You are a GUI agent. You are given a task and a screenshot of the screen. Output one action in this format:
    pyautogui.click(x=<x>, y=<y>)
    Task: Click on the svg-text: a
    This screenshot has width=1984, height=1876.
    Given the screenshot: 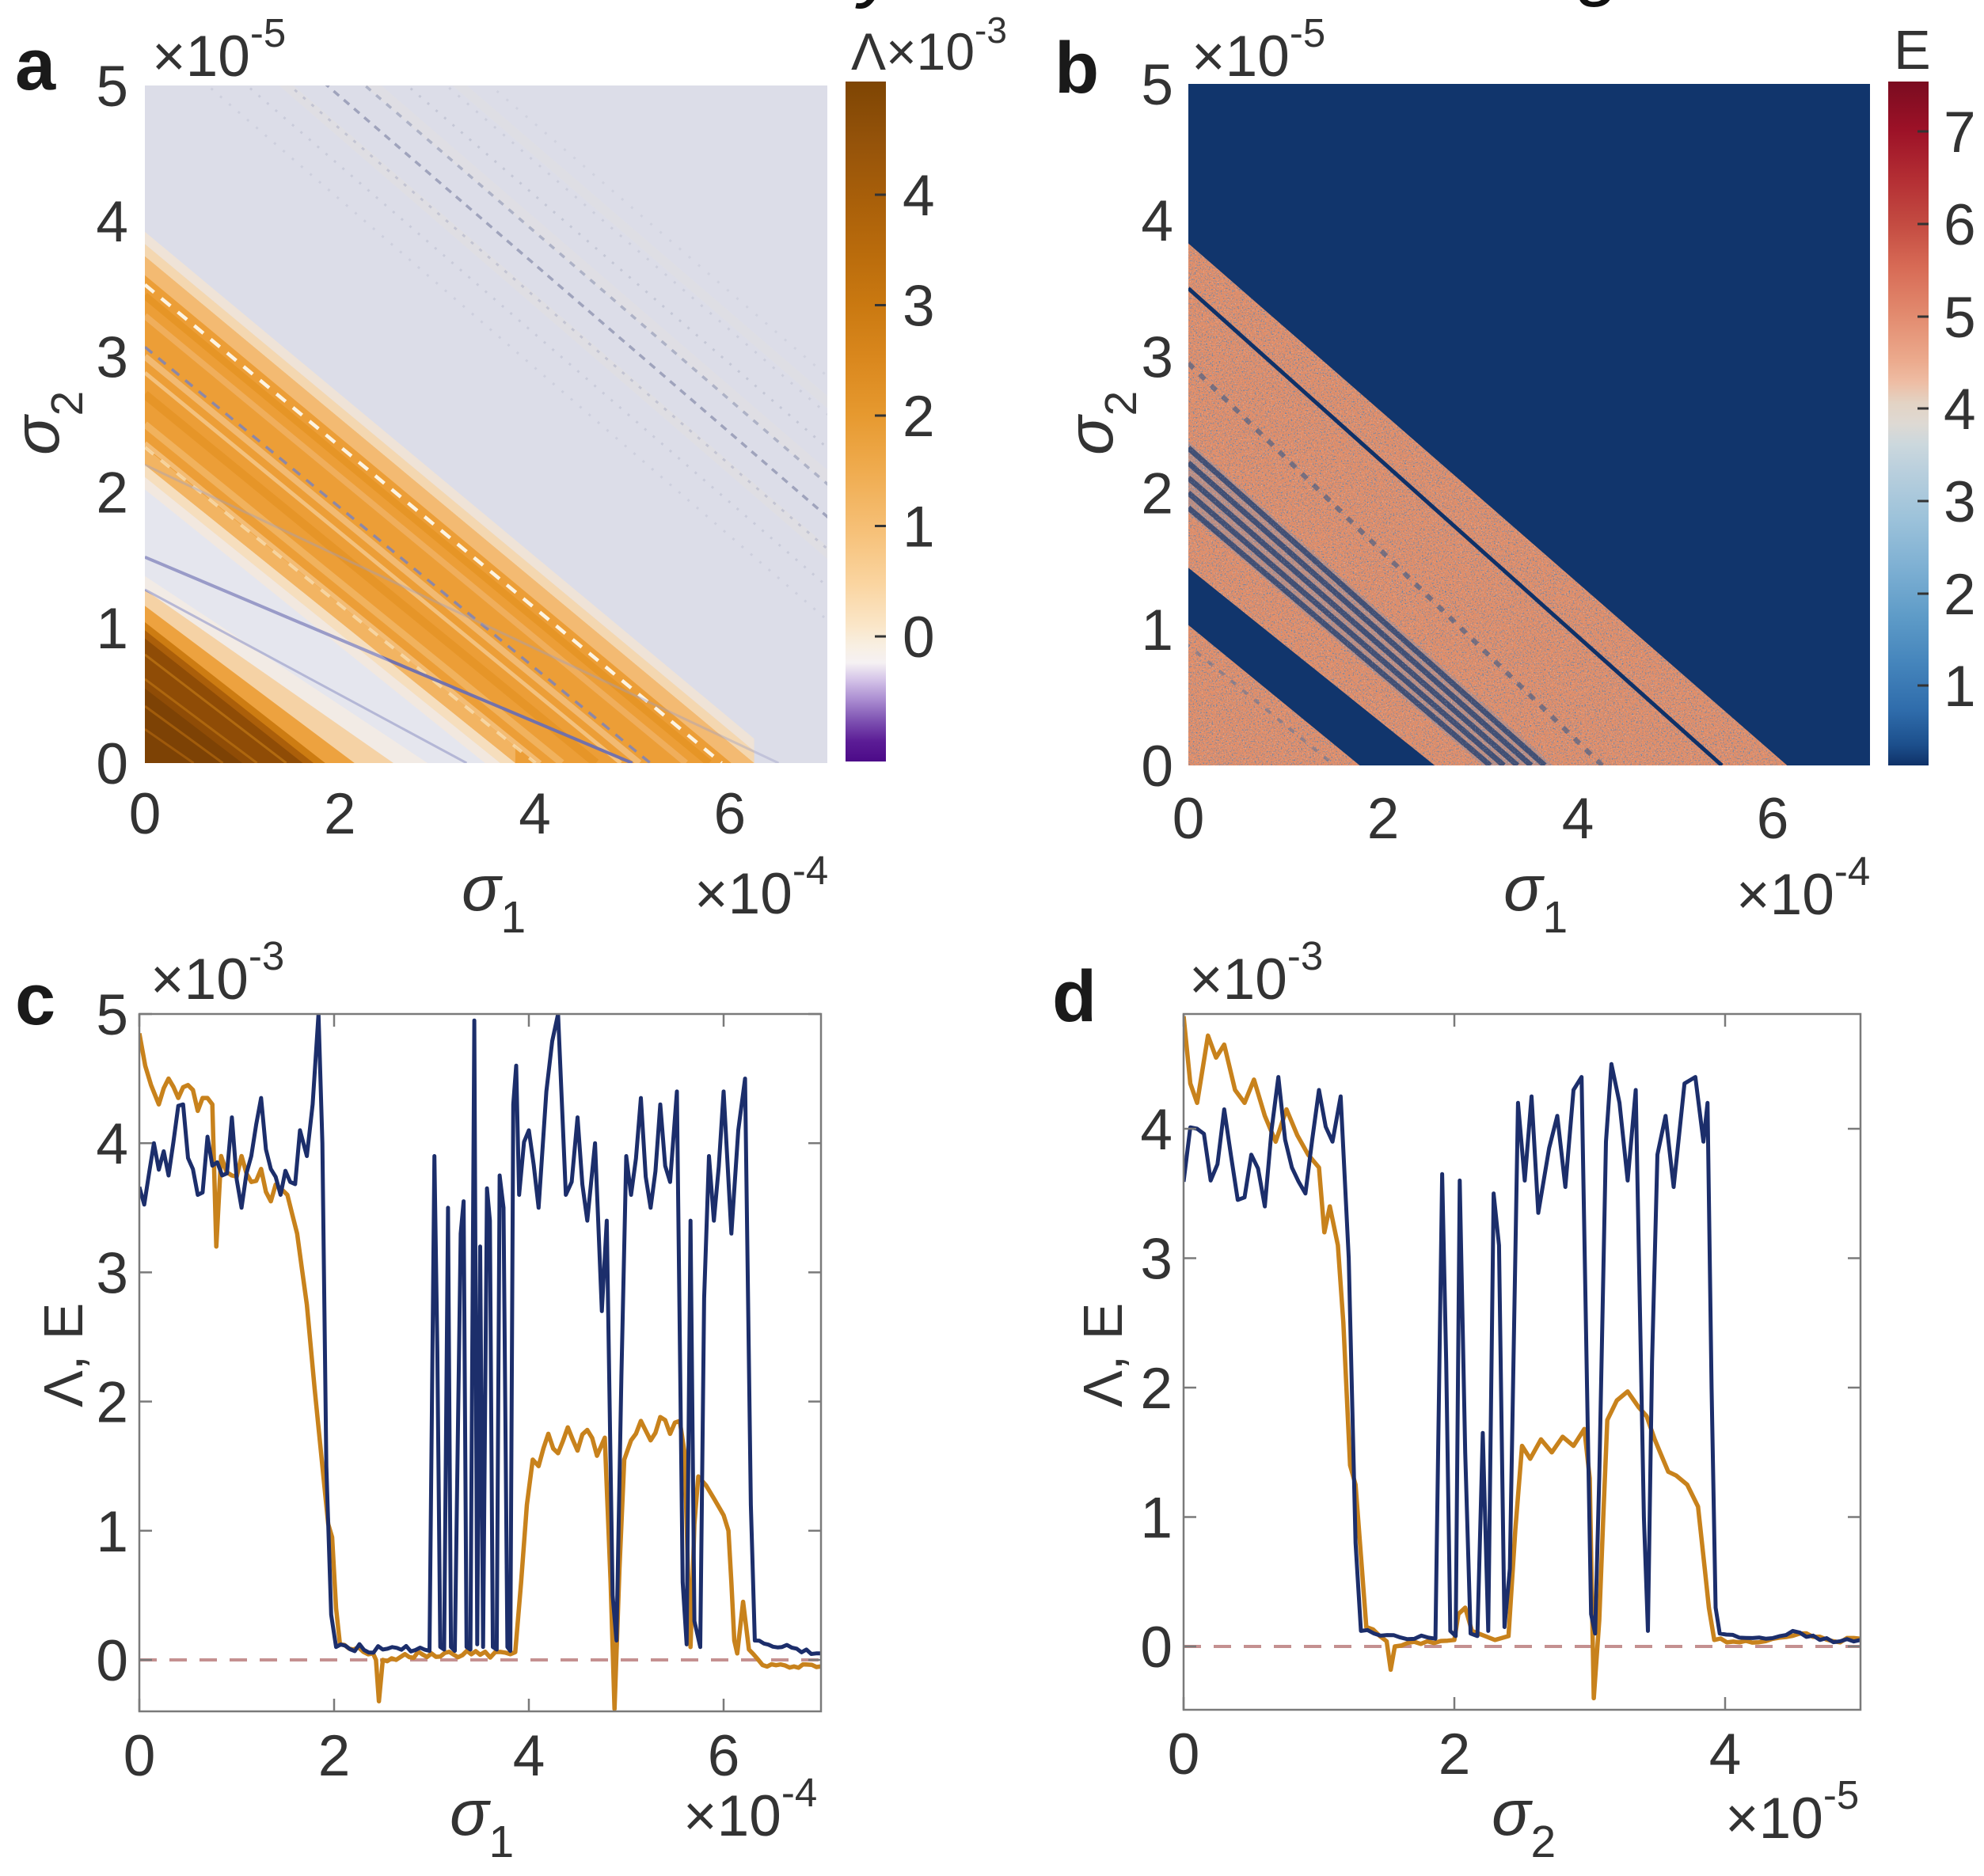 What is the action you would take?
    pyautogui.click(x=36, y=65)
    